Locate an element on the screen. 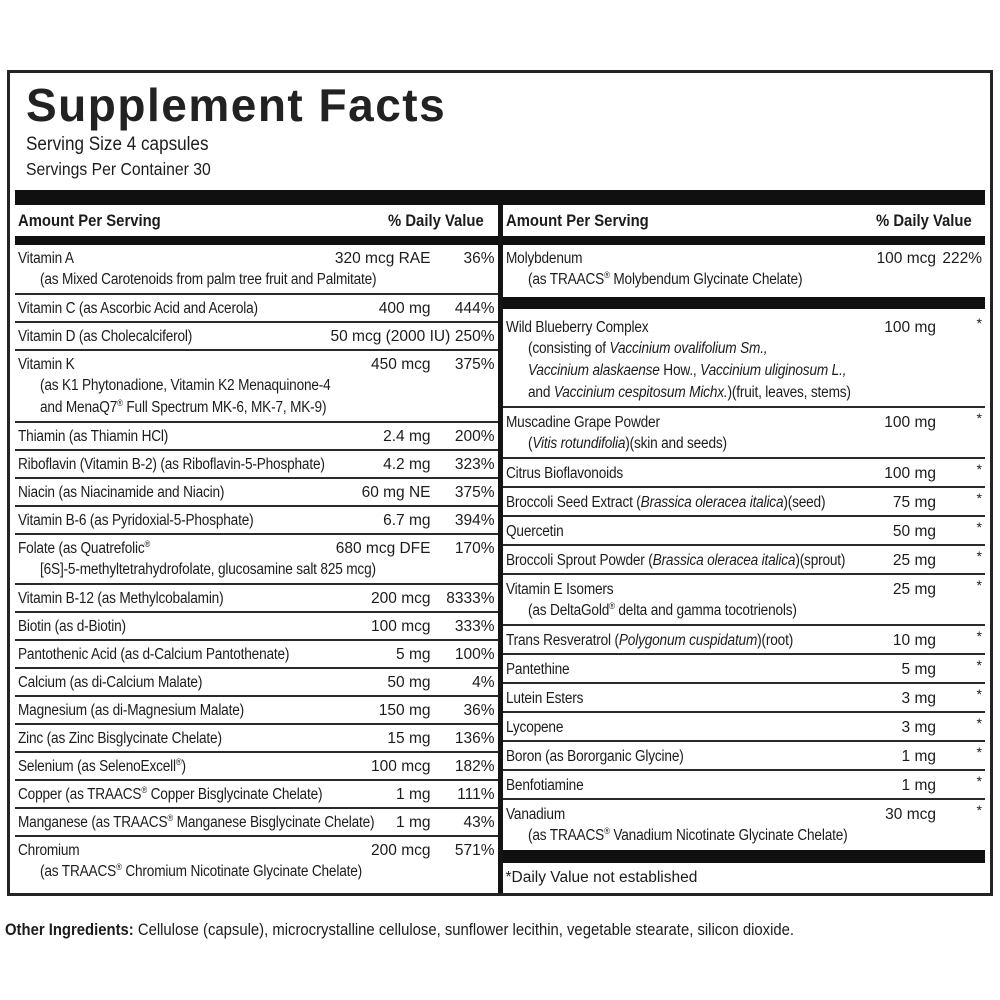 The image size is (1000, 1000). nutrient-name: Vanadium is located at coordinates (677, 815).